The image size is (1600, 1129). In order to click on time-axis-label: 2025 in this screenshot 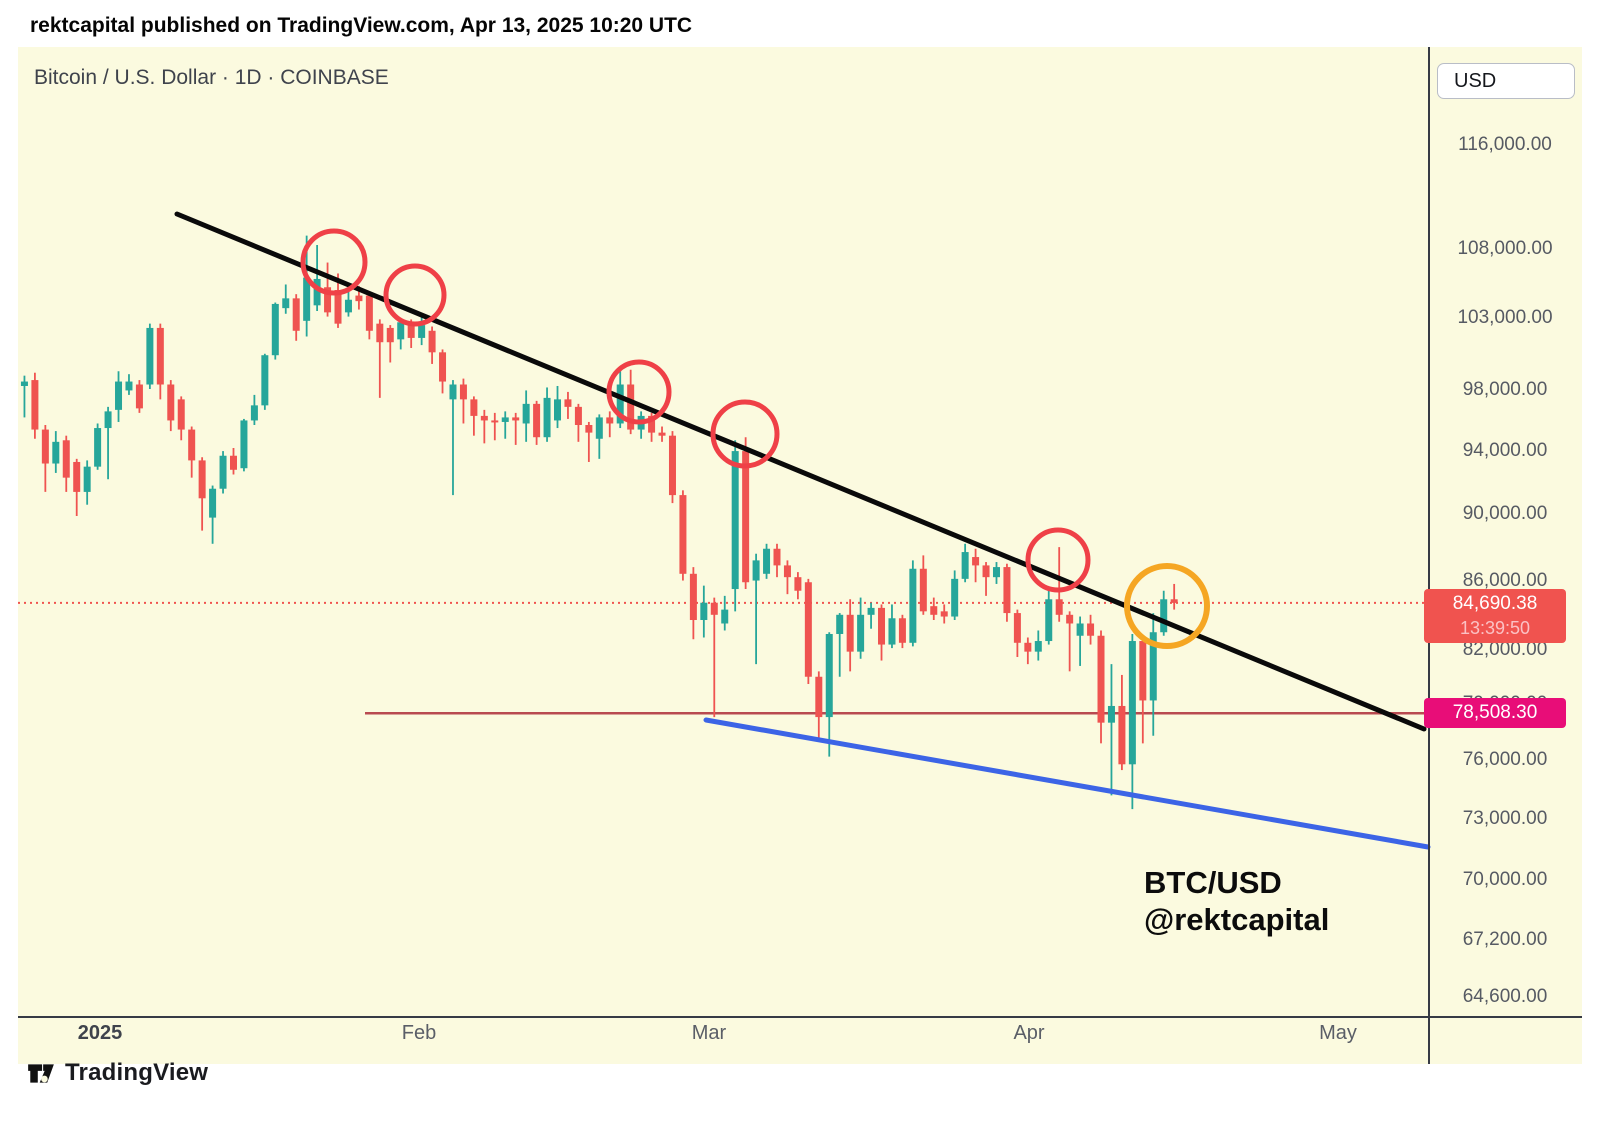, I will do `click(100, 1033)`.